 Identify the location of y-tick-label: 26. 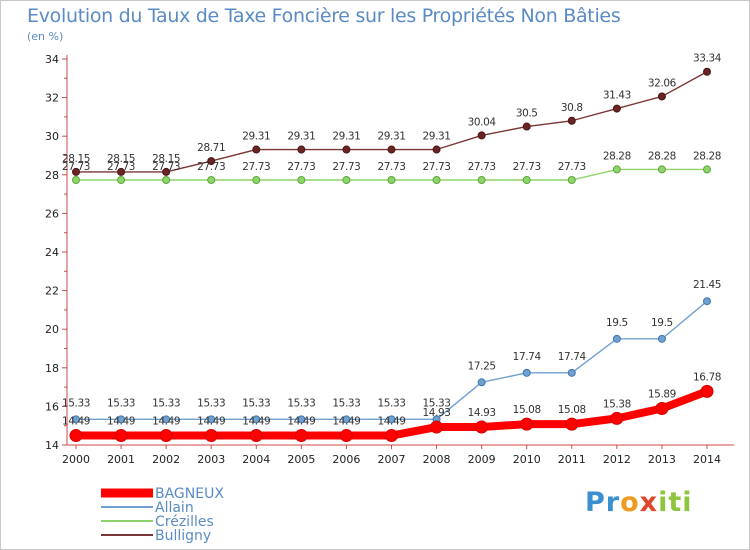
(52, 213).